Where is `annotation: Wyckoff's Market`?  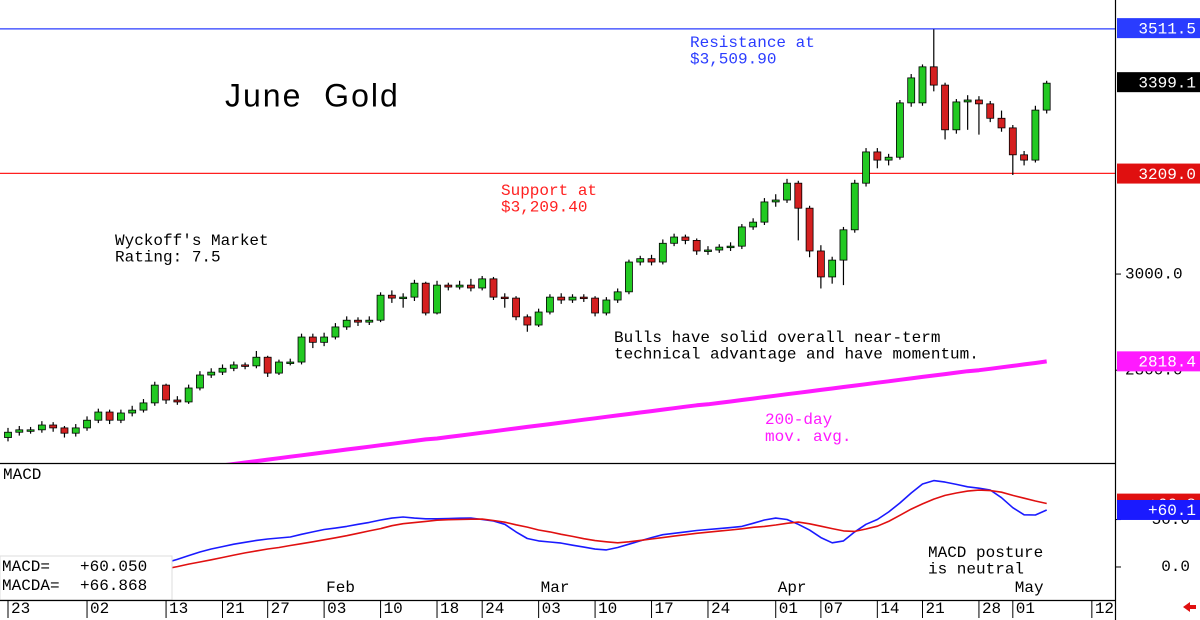
annotation: Wyckoff's Market is located at coordinates (192, 241).